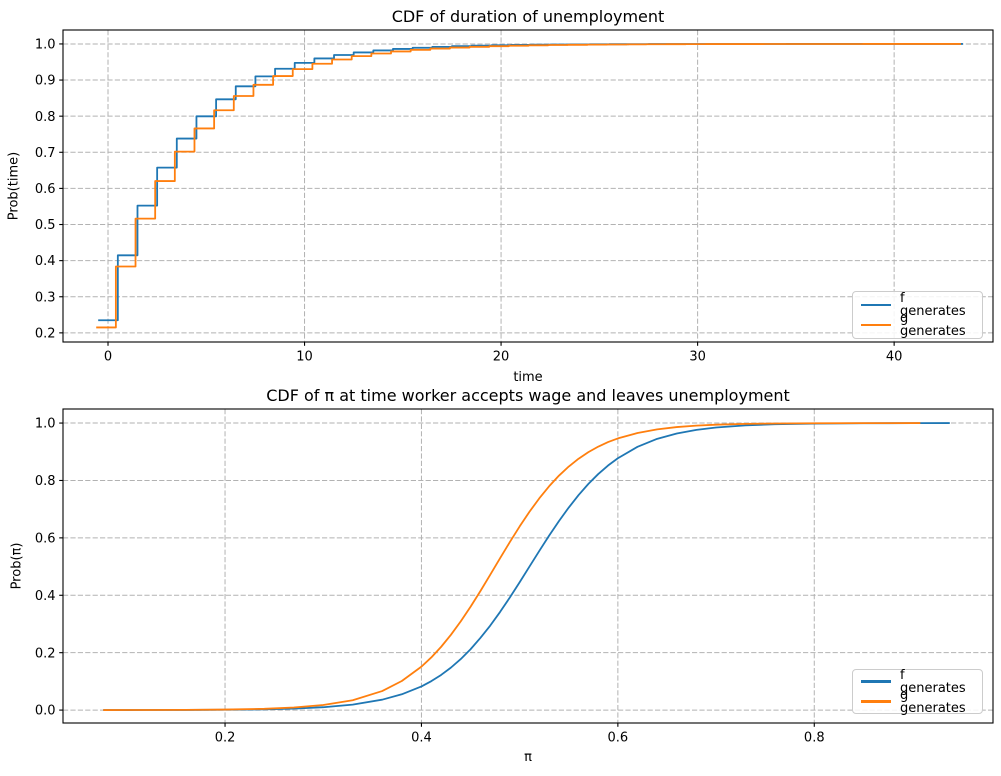 Image resolution: width=1001 pixels, height=776 pixels. I want to click on plot1-xlabel: time, so click(528, 377).